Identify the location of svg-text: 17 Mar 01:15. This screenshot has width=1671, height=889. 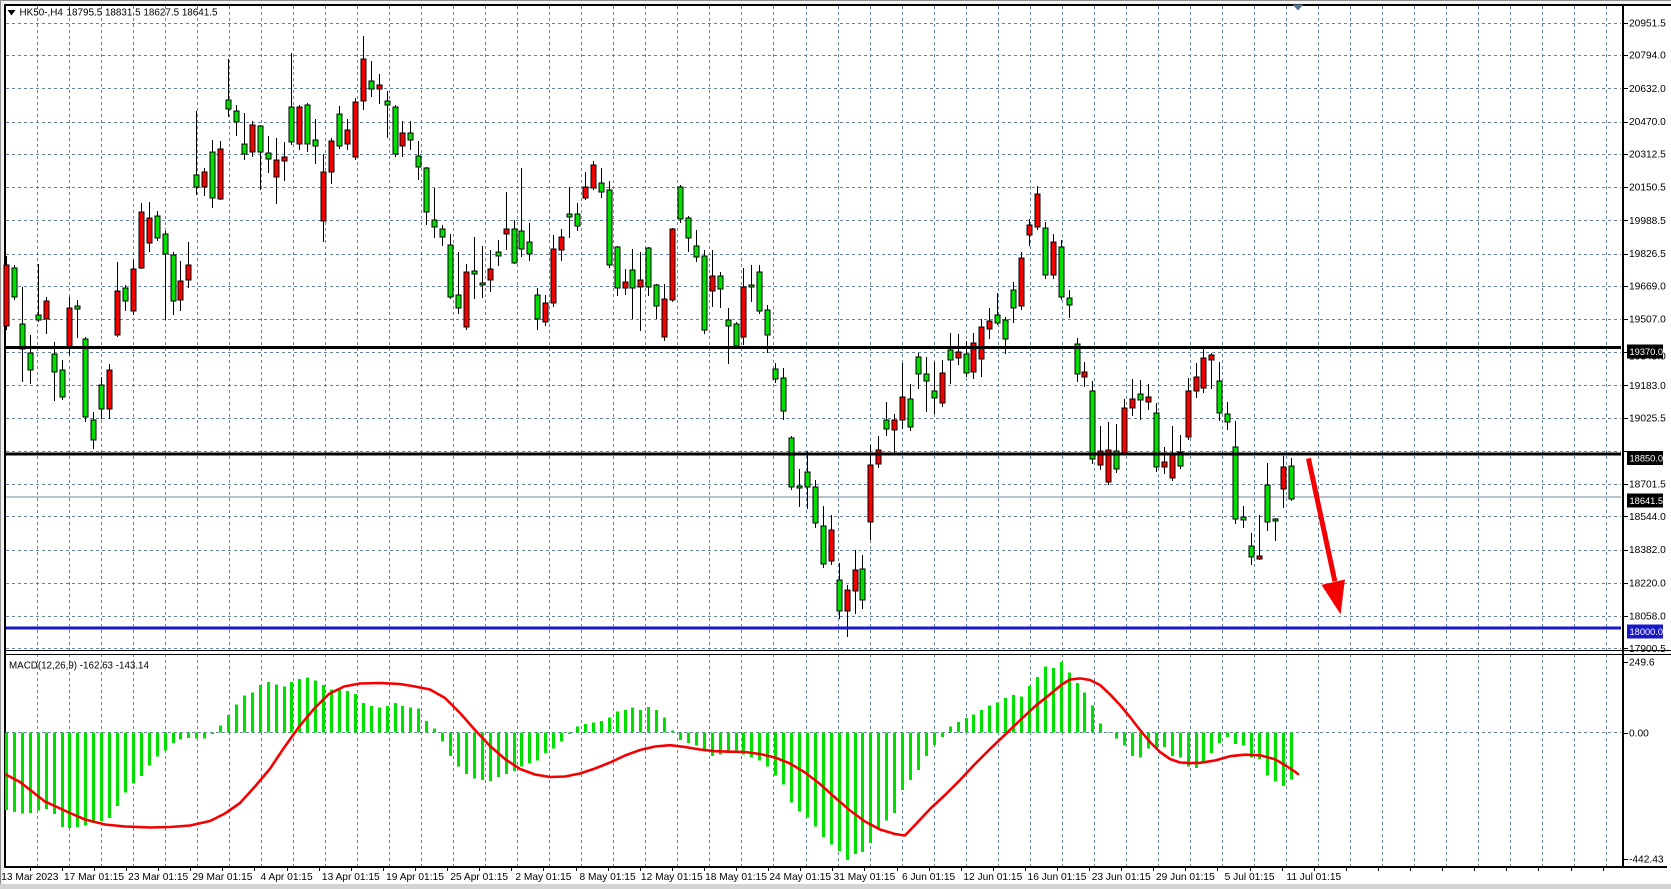
(94, 877).